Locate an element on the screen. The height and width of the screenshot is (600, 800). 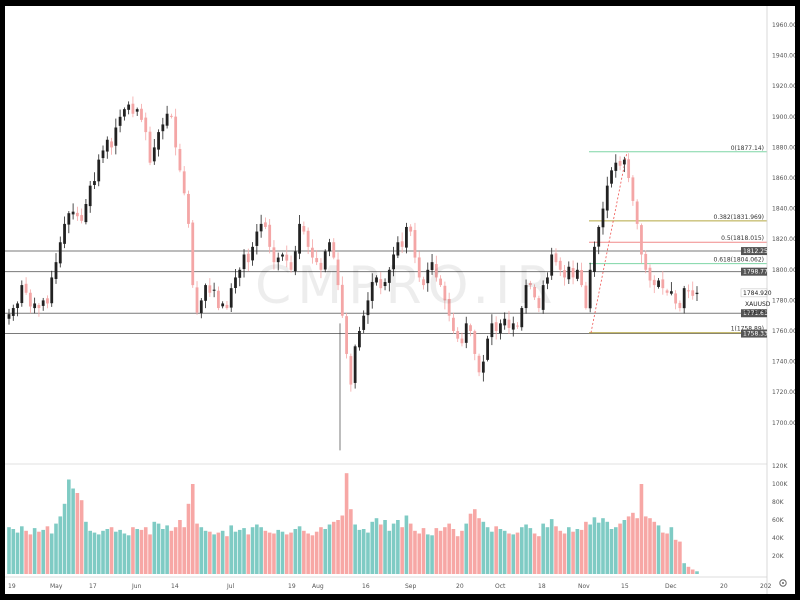
price-tick-label: 1820.000 is located at coordinates (783, 239).